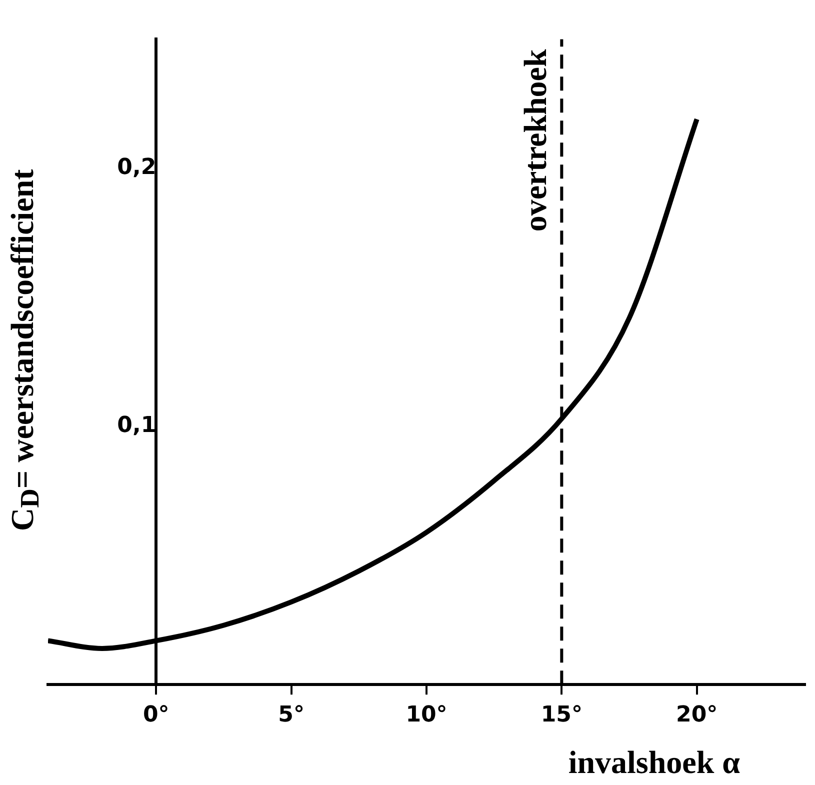  I want to click on x-tick-label: 10°, so click(427, 715).